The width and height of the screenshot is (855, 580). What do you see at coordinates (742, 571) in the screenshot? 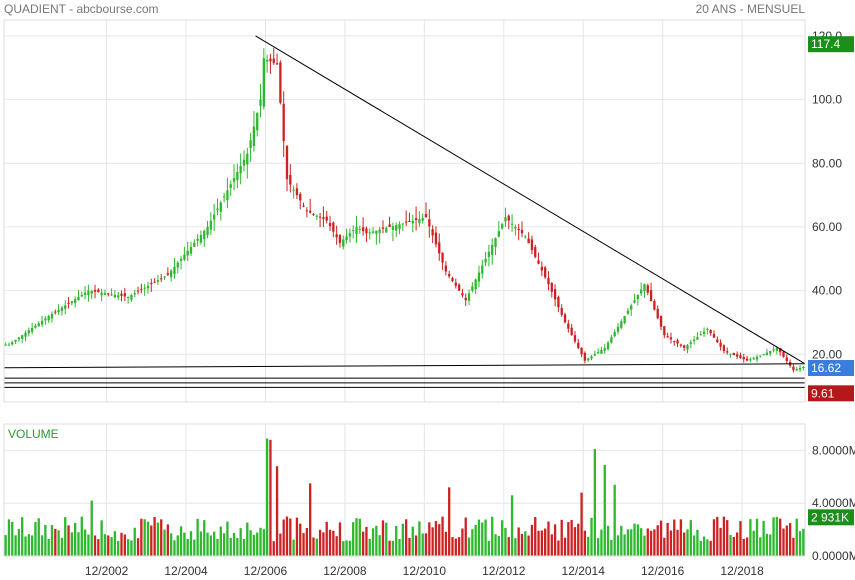
I see `x-tick-label: 12/2018` at bounding box center [742, 571].